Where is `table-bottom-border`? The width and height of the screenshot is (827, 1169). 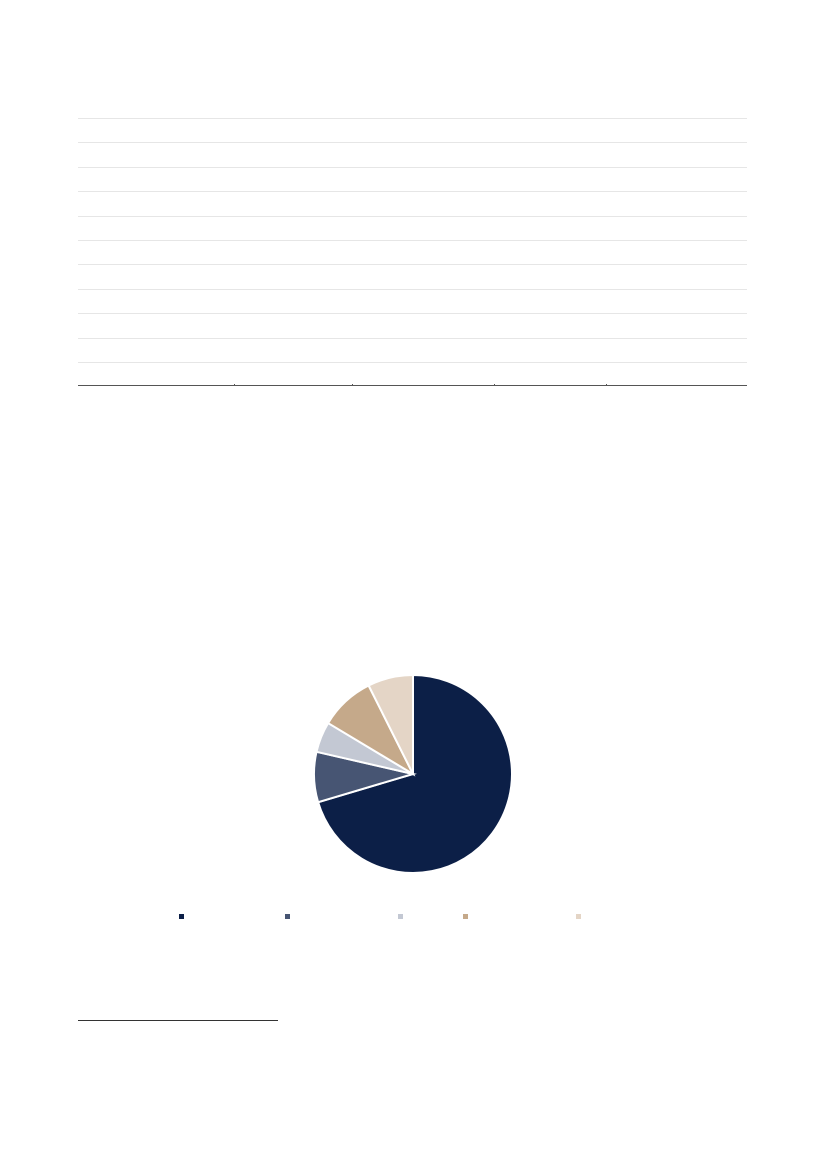 table-bottom-border is located at coordinates (412, 385).